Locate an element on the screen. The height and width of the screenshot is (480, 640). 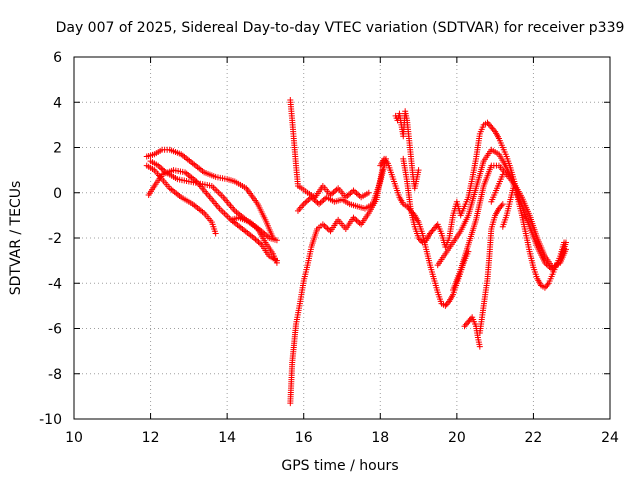
y-tick-label: 4 is located at coordinates (57, 103).